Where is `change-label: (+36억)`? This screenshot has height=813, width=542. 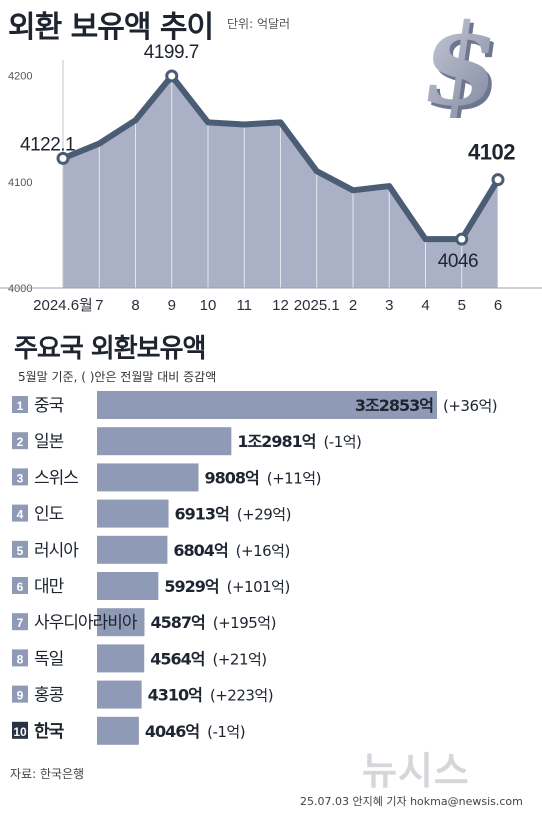
change-label: (+36억) is located at coordinates (470, 406).